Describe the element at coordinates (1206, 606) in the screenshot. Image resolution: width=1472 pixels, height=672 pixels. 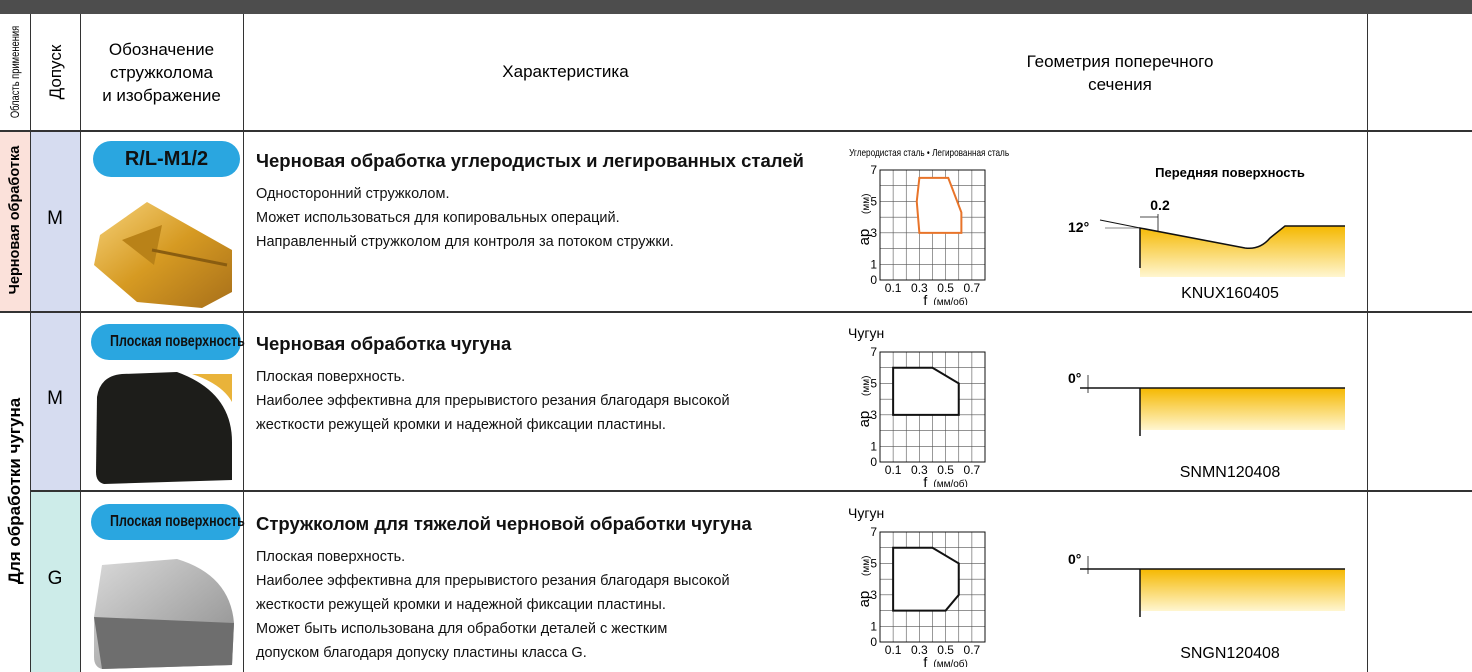
I see `geometry-diagram: 0° SNGN120408` at that location.